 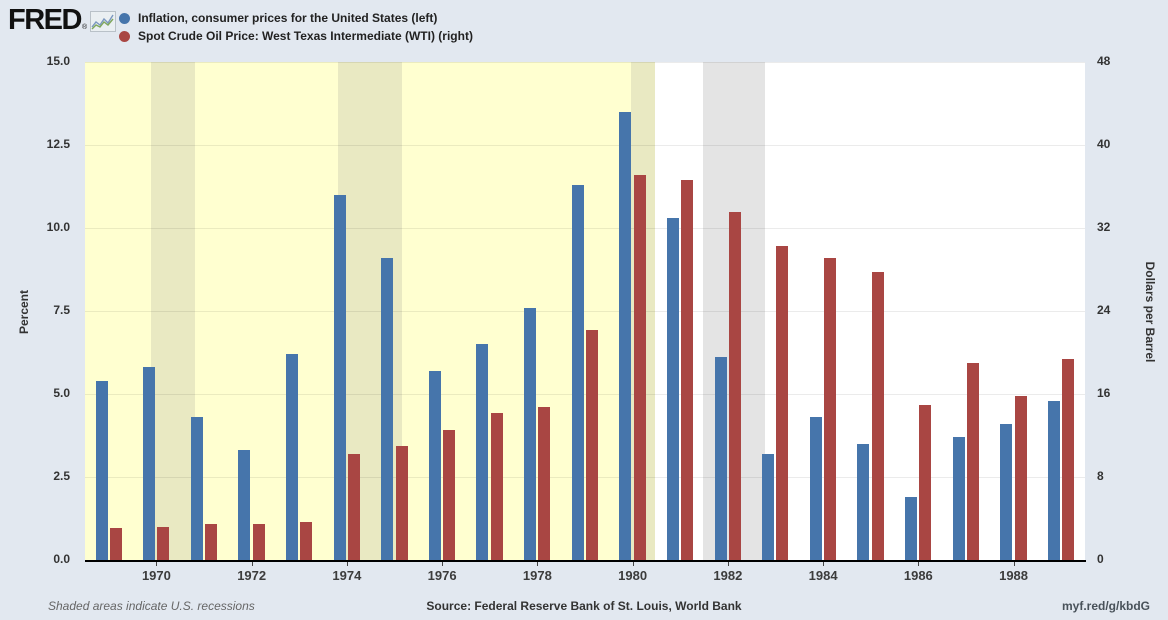 I want to click on bar-wti-1981, so click(x=687, y=370).